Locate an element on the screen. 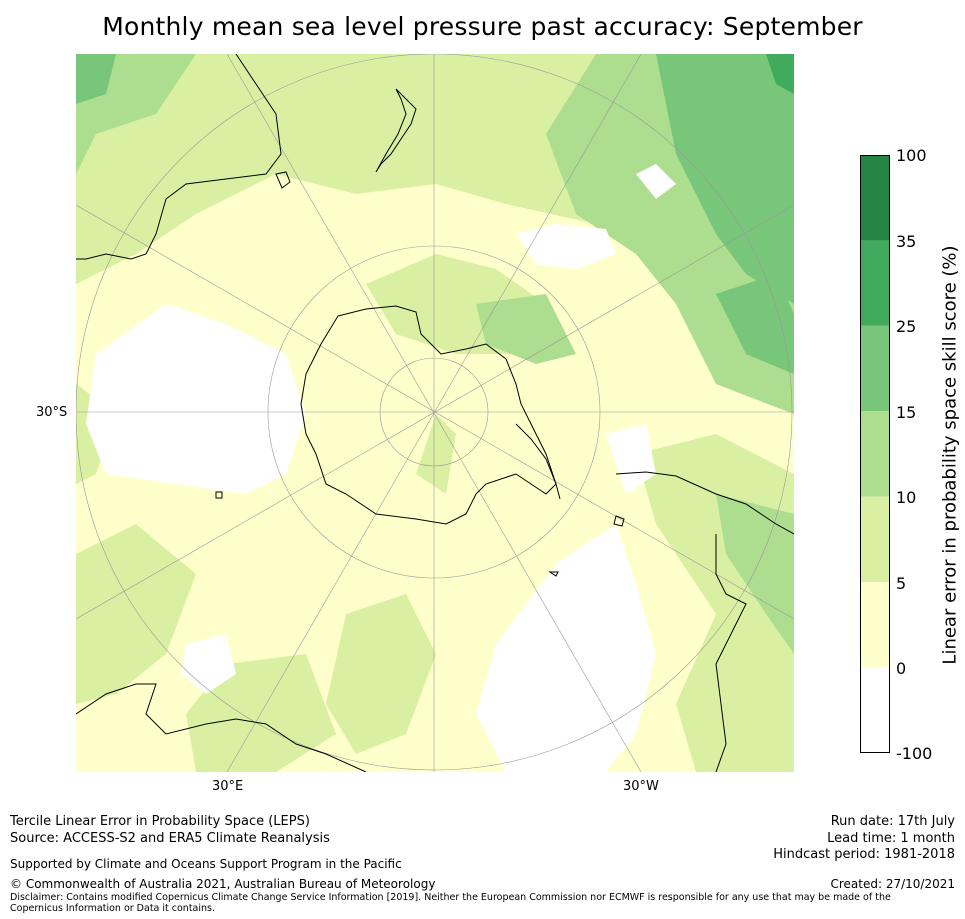 This screenshot has height=919, width=965. africa-coastline is located at coordinates (221, 727).